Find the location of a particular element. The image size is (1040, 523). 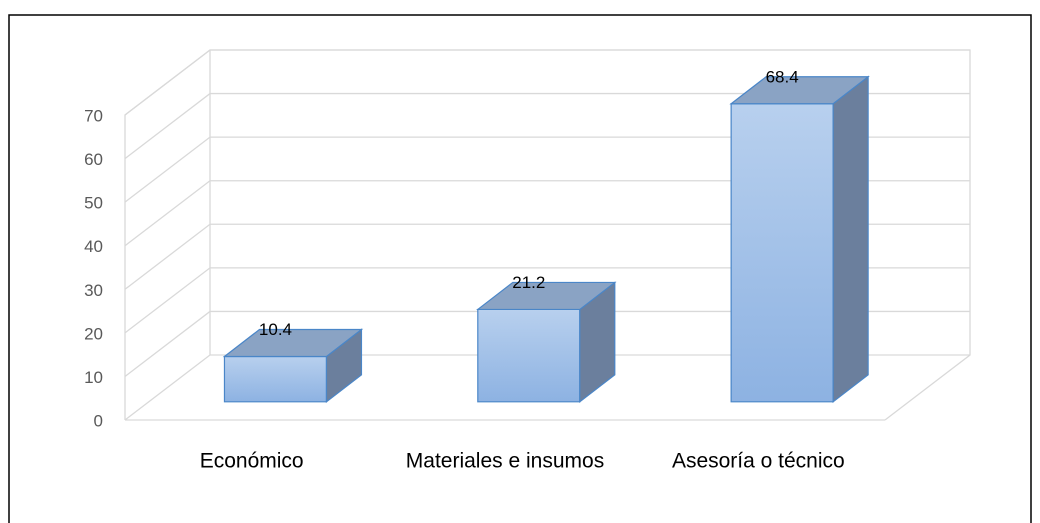

y-tick-label: 50 is located at coordinates (93, 203).